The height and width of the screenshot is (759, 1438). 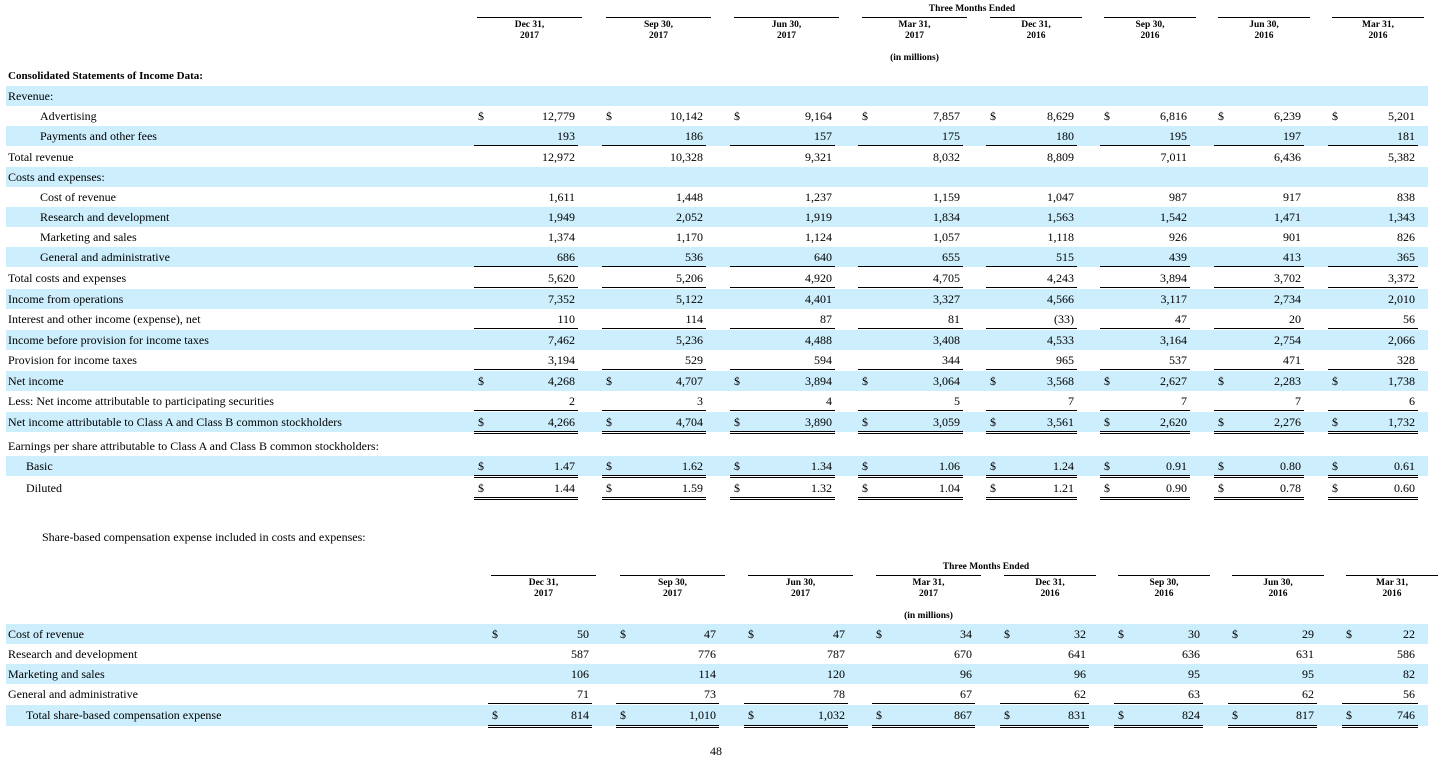 I want to click on cell-value: 0.90, so click(x=1176, y=488).